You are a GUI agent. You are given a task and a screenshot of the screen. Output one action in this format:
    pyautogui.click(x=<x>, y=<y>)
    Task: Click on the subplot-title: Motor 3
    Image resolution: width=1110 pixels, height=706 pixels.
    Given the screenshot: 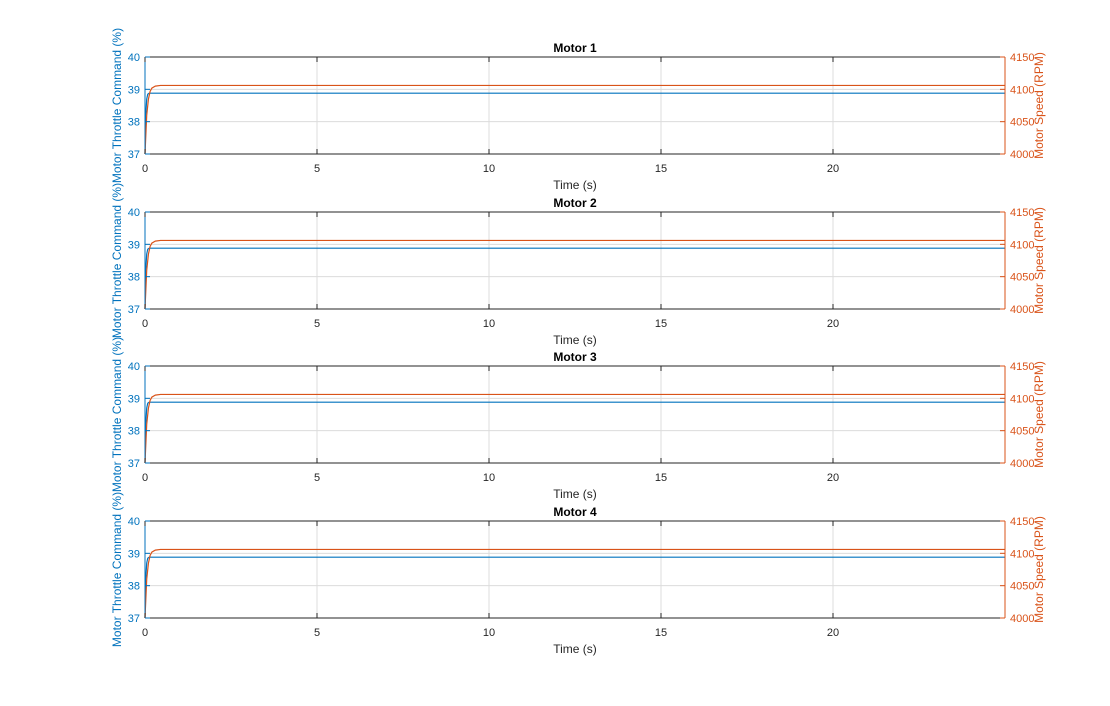 What is the action you would take?
    pyautogui.click(x=575, y=357)
    